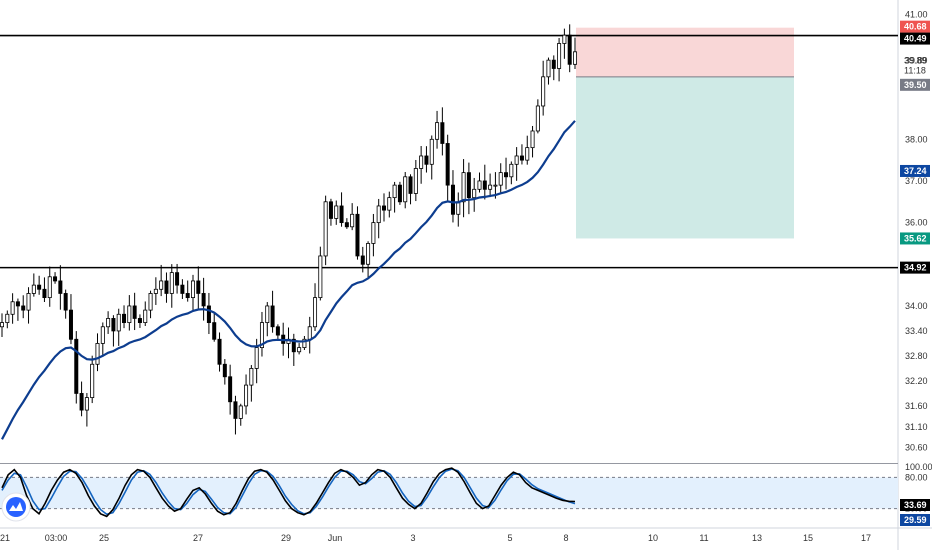 This screenshot has height=555, width=932. I want to click on time-axis: 21 03:00 25 27 29 Jun 3 5 8 10 11 13 15 17, so click(435, 538).